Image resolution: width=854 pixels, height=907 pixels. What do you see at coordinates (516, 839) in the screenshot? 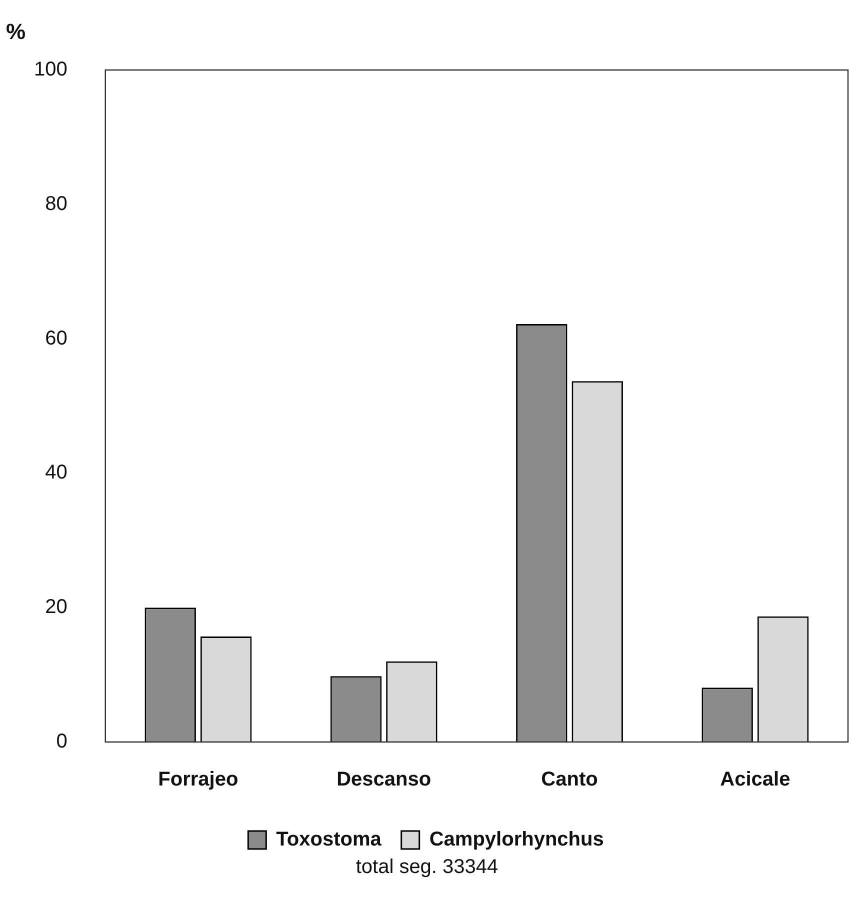
I see `legend-label: Campylorhynchus` at bounding box center [516, 839].